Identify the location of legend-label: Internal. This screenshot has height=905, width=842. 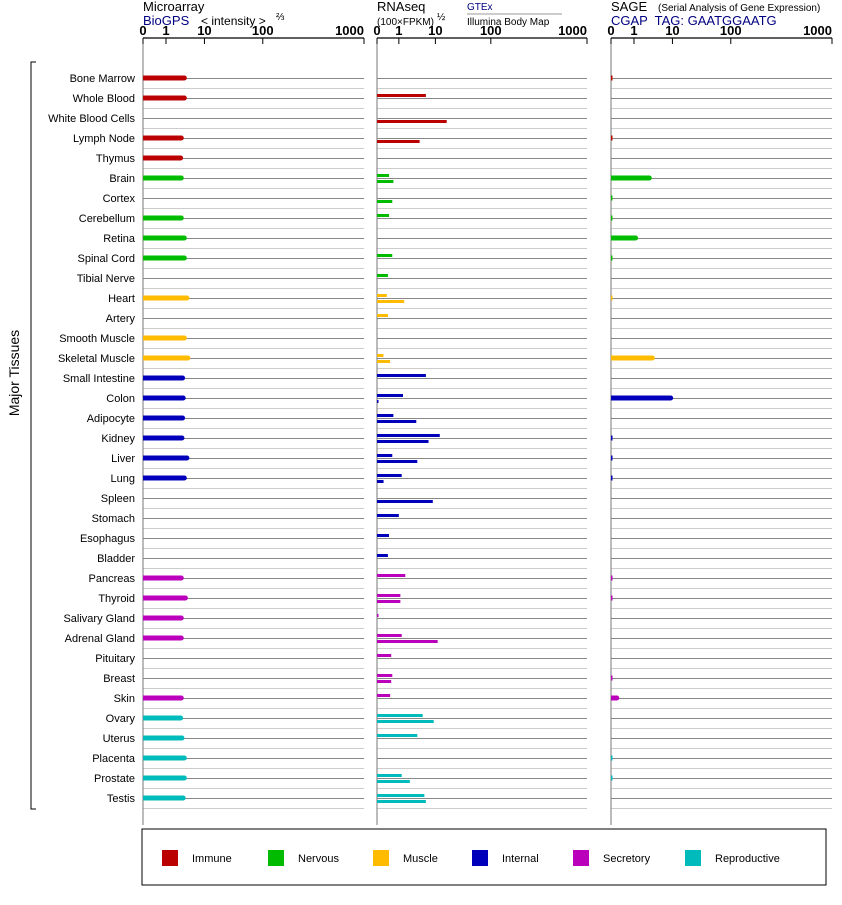
(520, 859).